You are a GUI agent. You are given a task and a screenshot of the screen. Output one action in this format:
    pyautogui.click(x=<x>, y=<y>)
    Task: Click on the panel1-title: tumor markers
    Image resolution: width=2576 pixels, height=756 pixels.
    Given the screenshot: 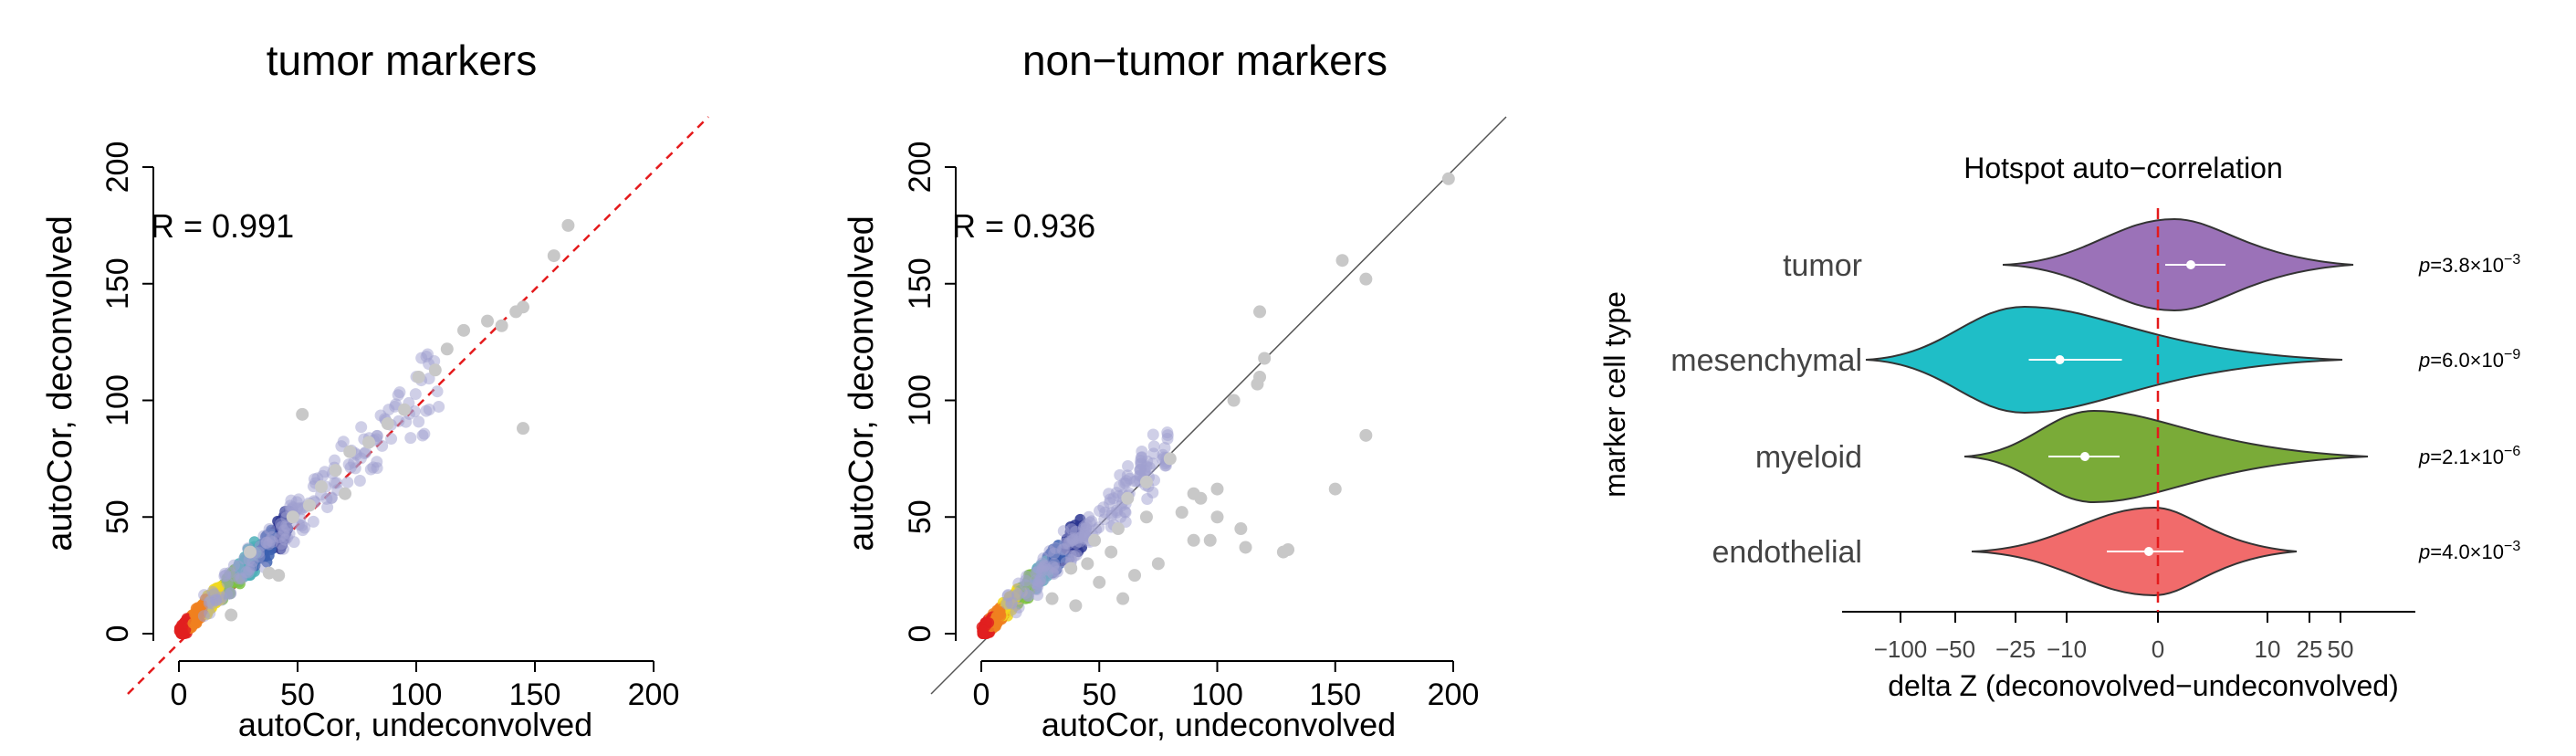 What is the action you would take?
    pyautogui.click(x=402, y=61)
    